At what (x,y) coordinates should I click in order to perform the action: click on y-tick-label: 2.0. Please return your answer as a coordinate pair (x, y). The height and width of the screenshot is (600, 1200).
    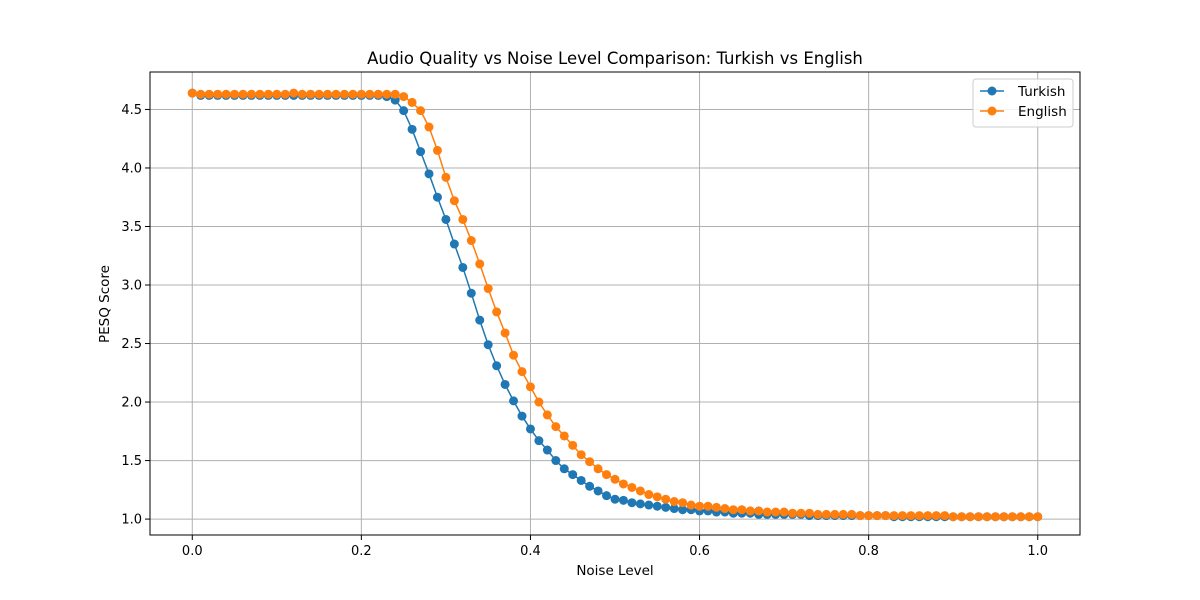
    Looking at the image, I should click on (131, 403).